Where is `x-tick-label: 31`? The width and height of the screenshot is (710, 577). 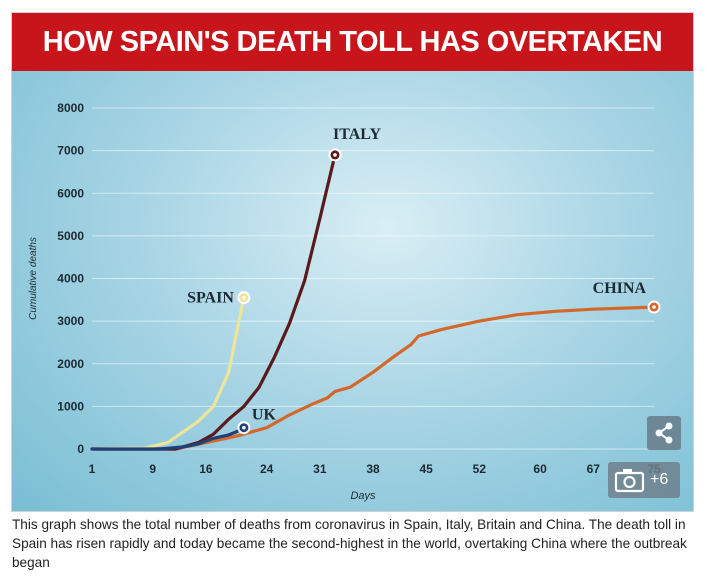 x-tick-label: 31 is located at coordinates (320, 469).